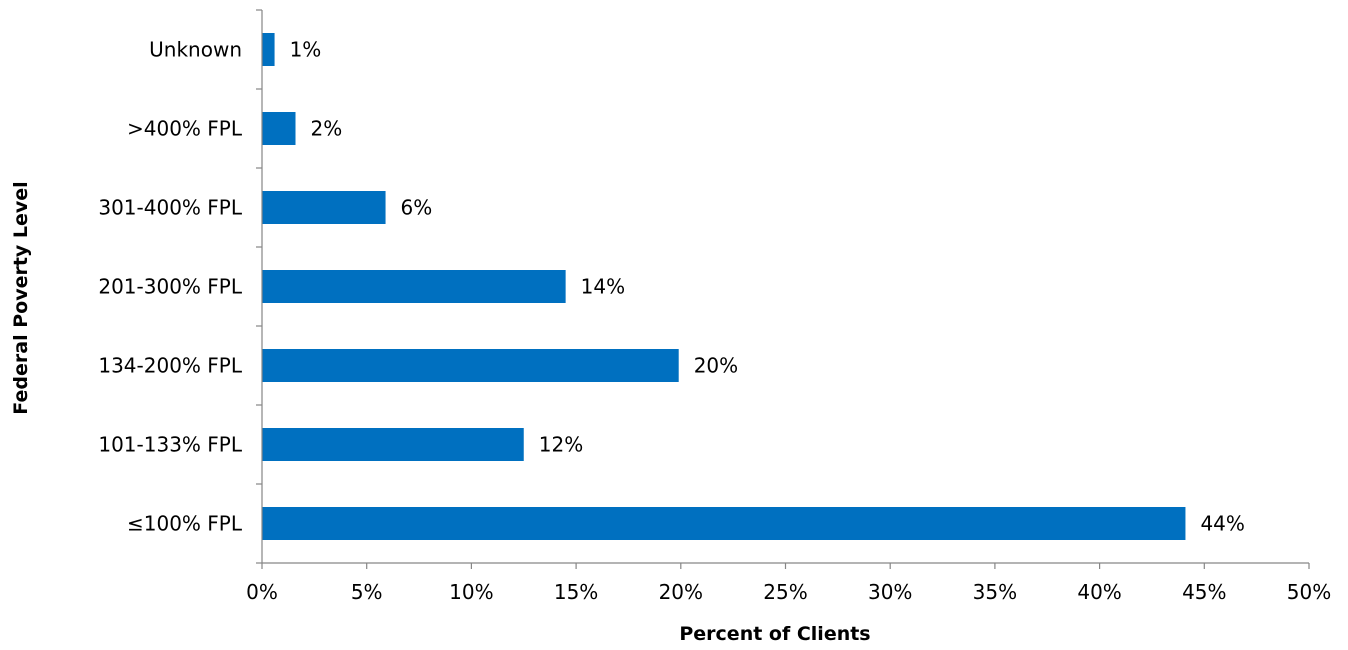 The image size is (1348, 650). What do you see at coordinates (21, 297) in the screenshot?
I see `y-axis-title: Federal Poverty Level` at bounding box center [21, 297].